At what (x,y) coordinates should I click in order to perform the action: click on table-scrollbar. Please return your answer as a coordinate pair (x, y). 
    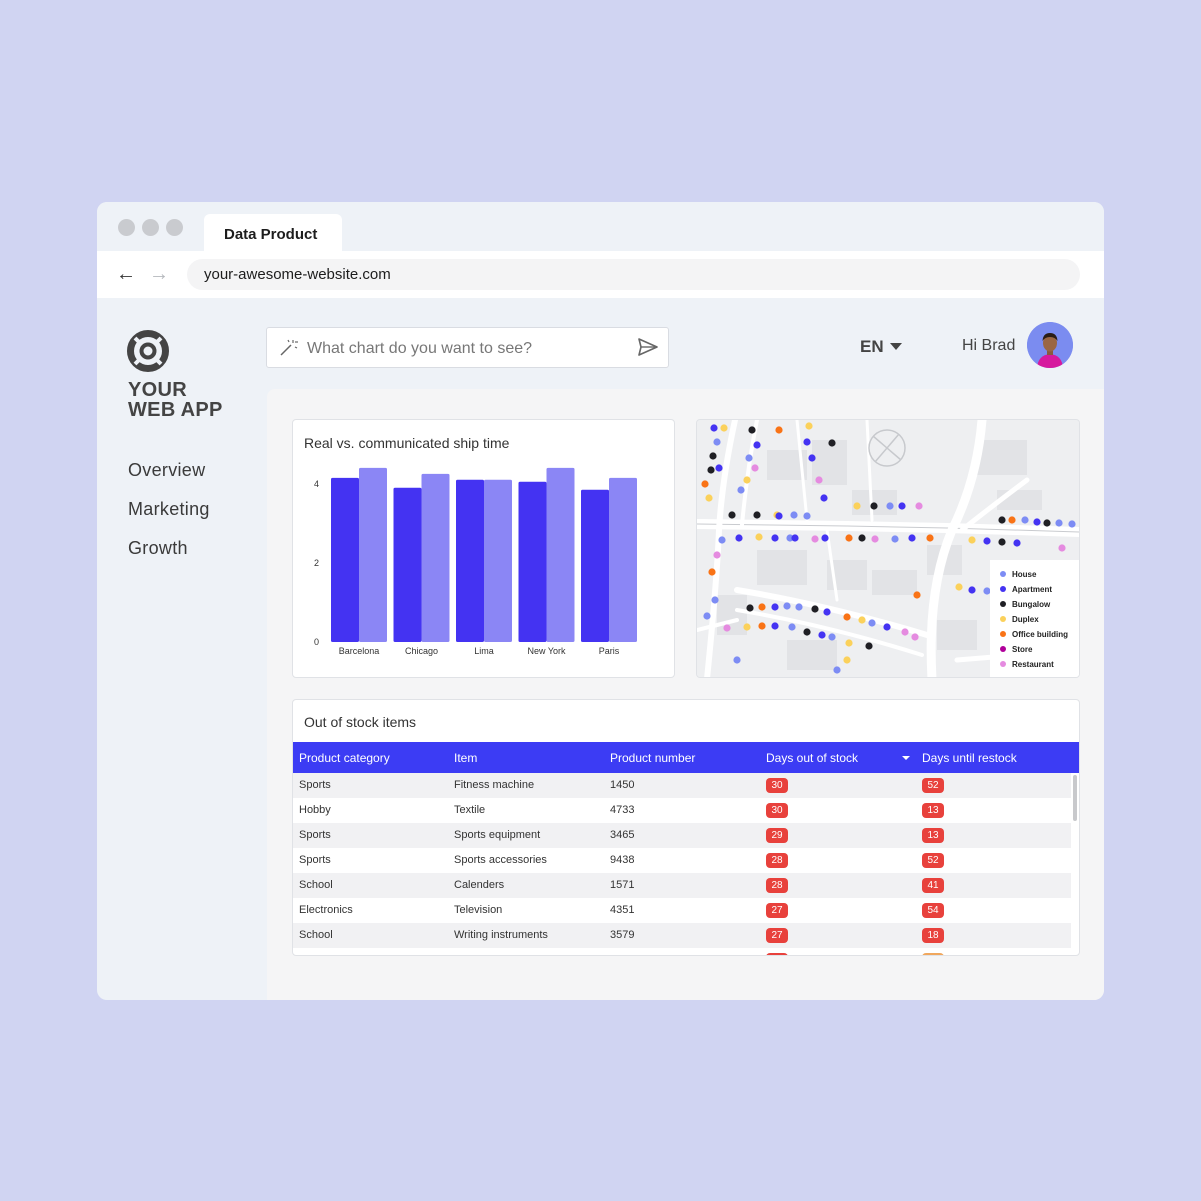
    Looking at the image, I should click on (1075, 798).